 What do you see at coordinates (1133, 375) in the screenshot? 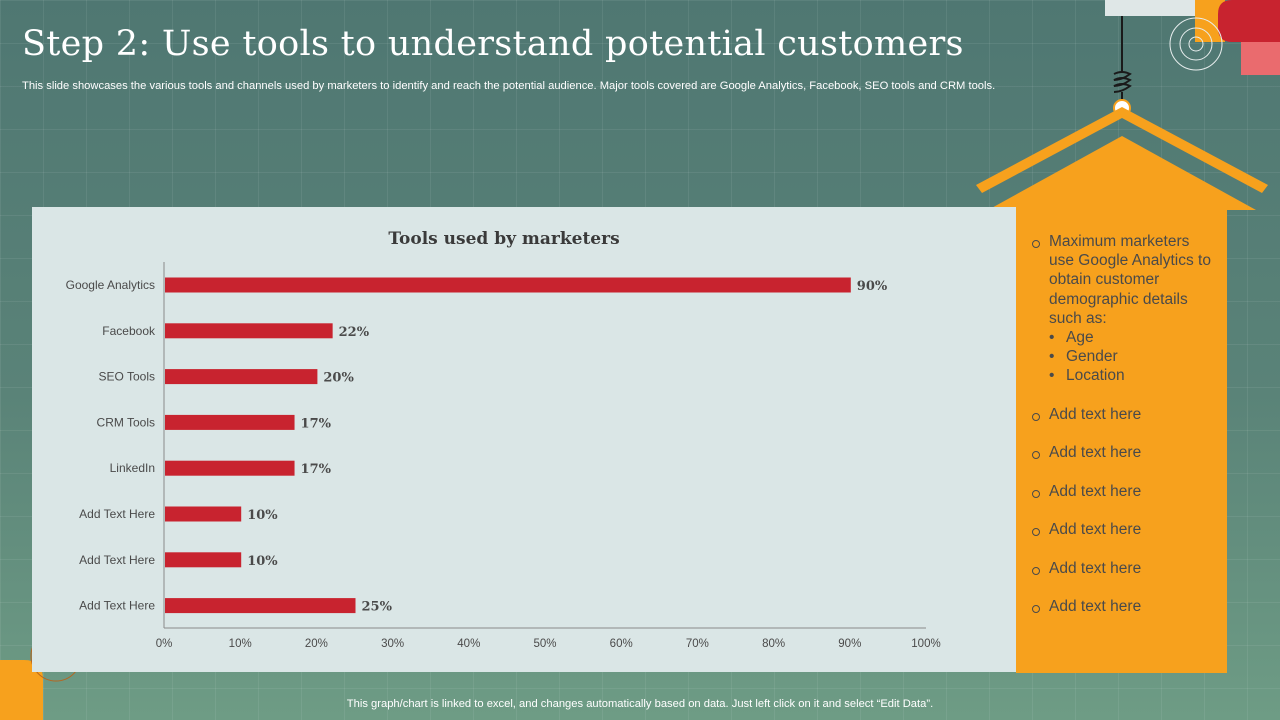
I see `demographic-item: Location` at bounding box center [1133, 375].